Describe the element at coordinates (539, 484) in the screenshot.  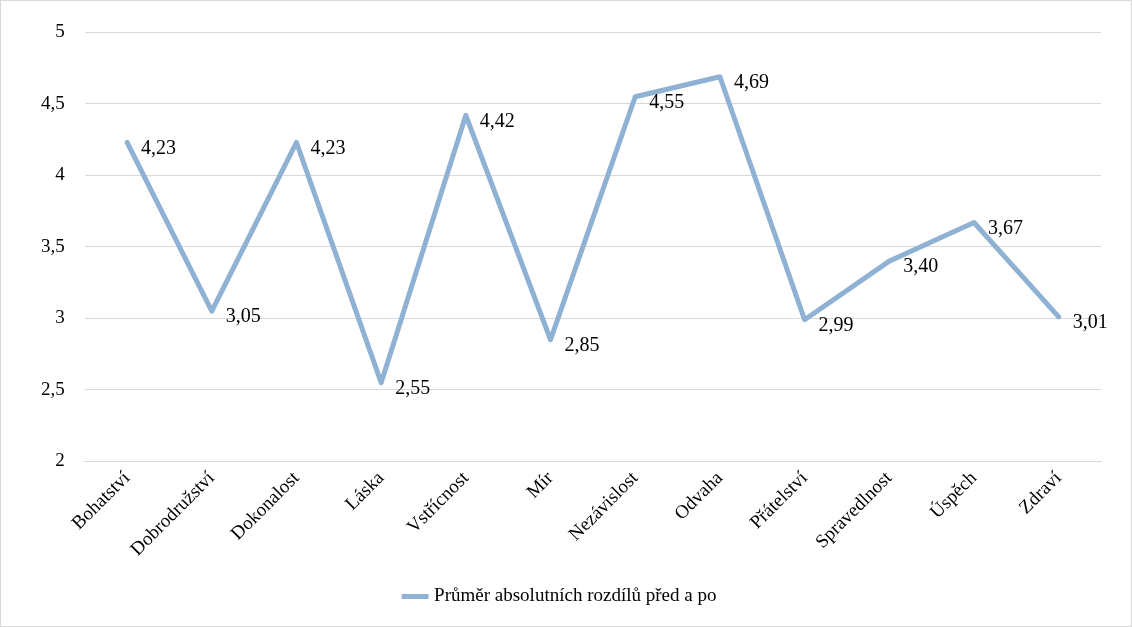
I see `x-tick-label: Mír` at that location.